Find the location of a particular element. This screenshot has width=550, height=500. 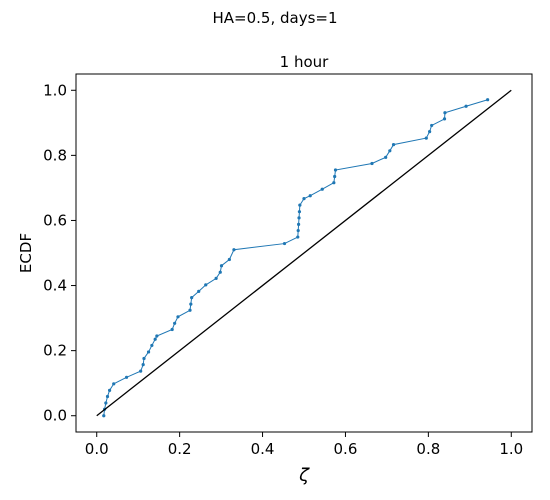

y-tick-label: 0.0 is located at coordinates (55, 416).